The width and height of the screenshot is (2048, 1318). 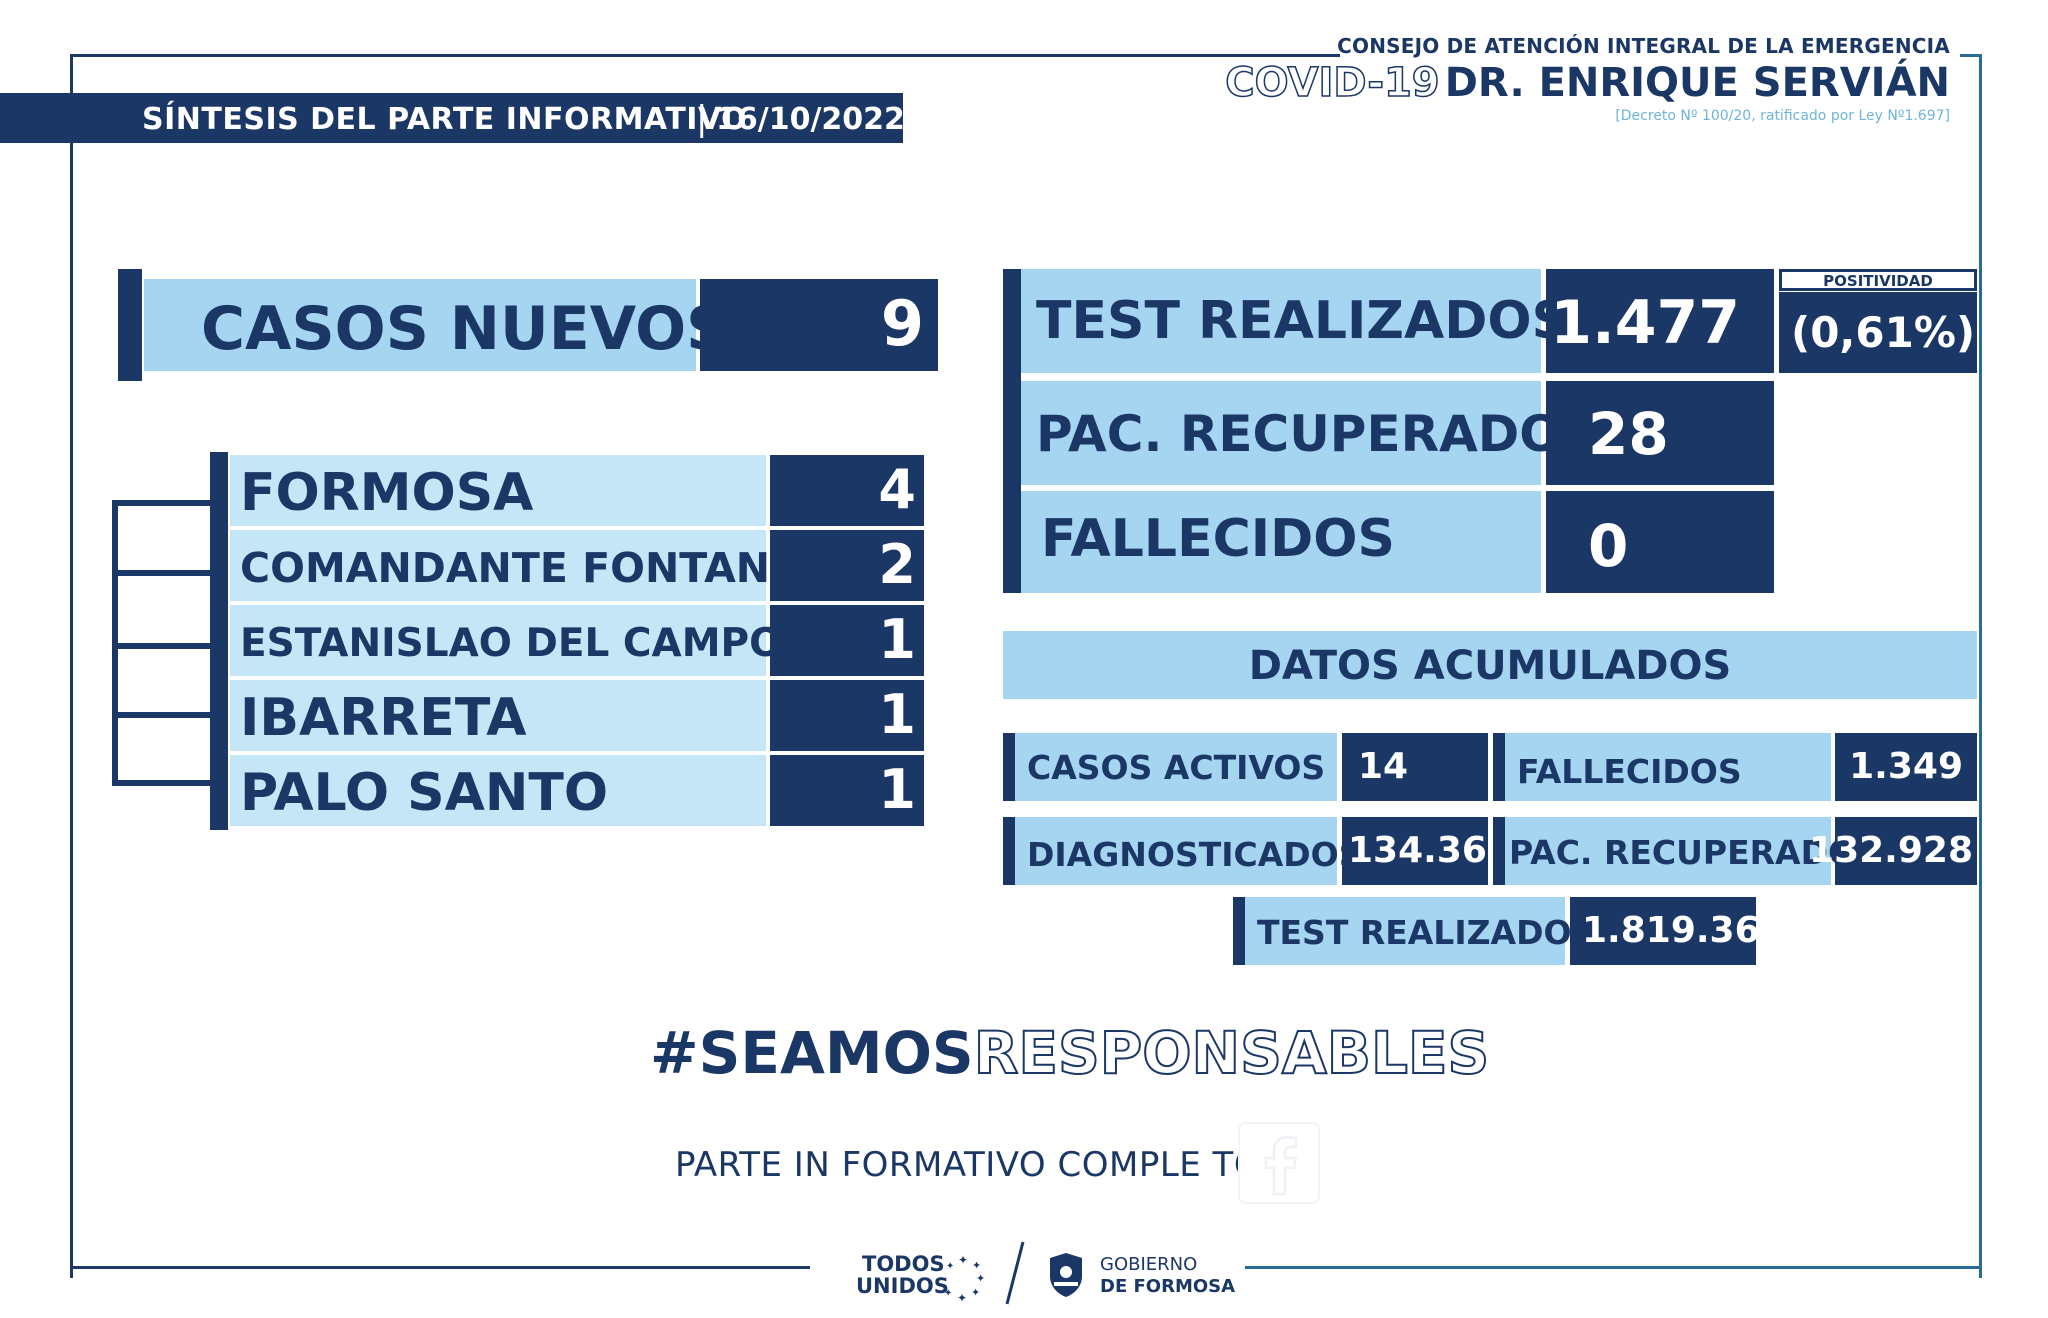 I want to click on active-label-box: CASOS ACTIVOS, so click(x=1176, y=767).